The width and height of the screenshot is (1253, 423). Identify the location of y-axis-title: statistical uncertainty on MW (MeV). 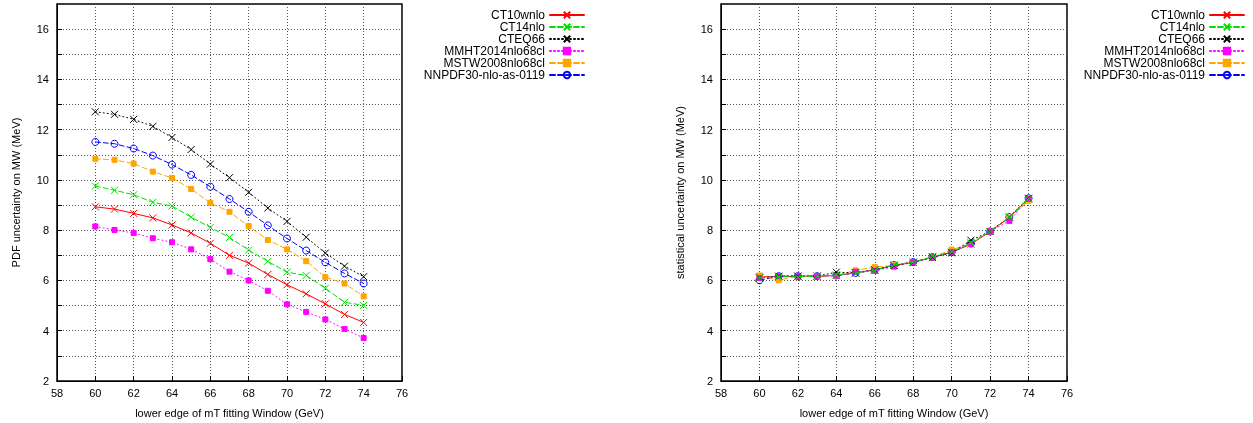
(679, 192).